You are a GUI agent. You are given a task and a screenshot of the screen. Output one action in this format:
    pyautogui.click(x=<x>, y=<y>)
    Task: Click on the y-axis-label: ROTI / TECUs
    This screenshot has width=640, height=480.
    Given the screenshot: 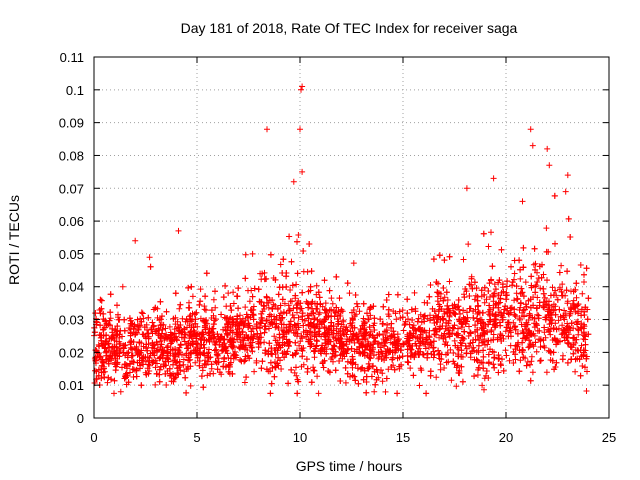 What is the action you would take?
    pyautogui.click(x=14, y=240)
    